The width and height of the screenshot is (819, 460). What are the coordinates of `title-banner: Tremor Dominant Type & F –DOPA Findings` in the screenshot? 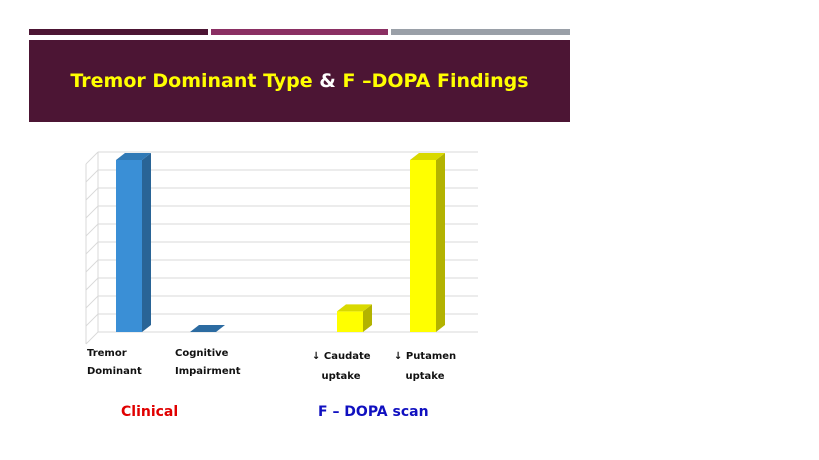 It's located at (299, 81).